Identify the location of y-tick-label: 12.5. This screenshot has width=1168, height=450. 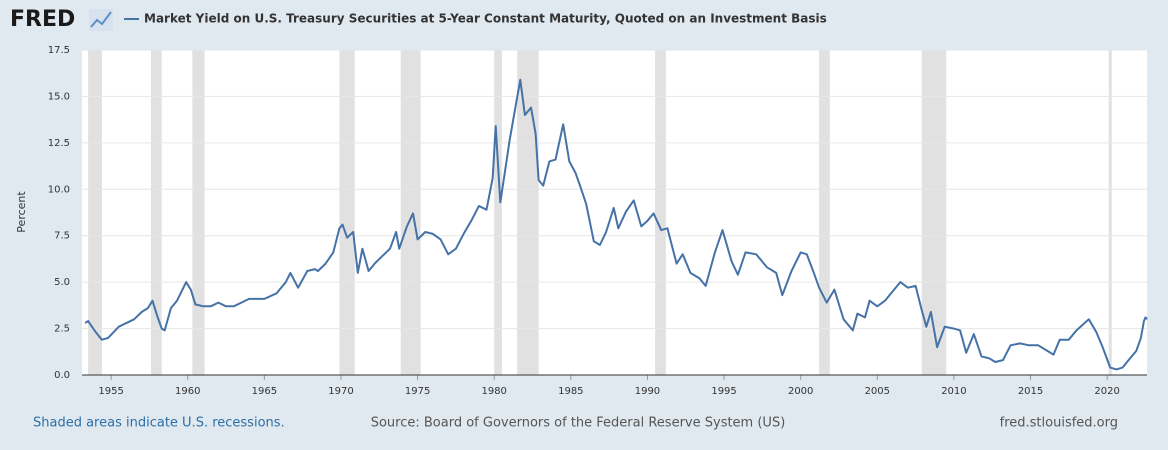
(59, 143).